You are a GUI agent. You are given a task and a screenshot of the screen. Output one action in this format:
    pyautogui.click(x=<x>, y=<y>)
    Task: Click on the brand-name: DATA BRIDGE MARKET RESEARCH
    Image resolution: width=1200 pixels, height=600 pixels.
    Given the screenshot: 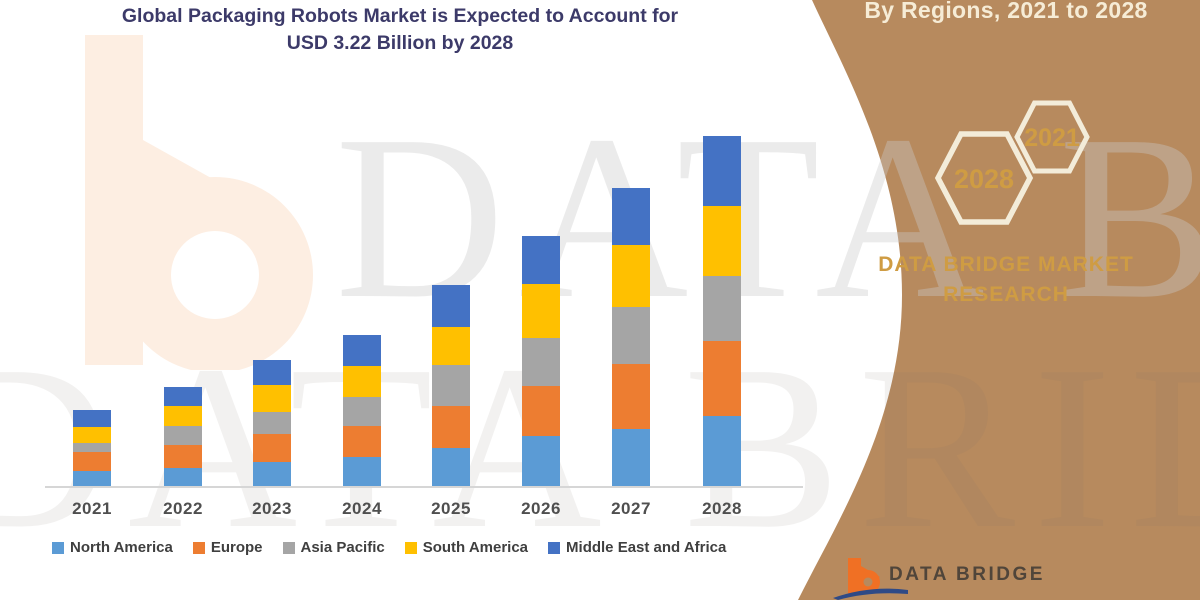 What is the action you would take?
    pyautogui.click(x=1006, y=280)
    